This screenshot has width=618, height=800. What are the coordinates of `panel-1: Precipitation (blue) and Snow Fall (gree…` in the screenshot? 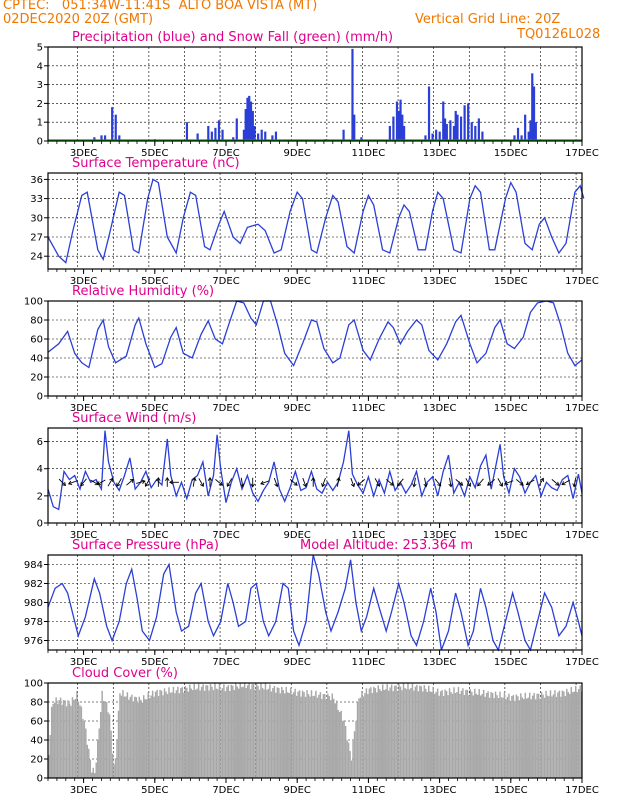 It's located at (318, 94).